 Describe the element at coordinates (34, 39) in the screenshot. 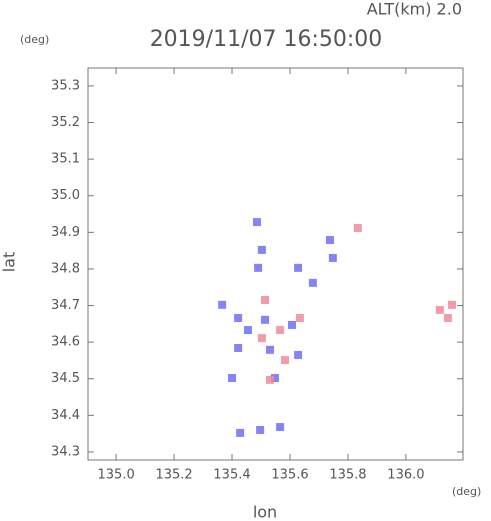

I see `y-unit: (deg)` at that location.